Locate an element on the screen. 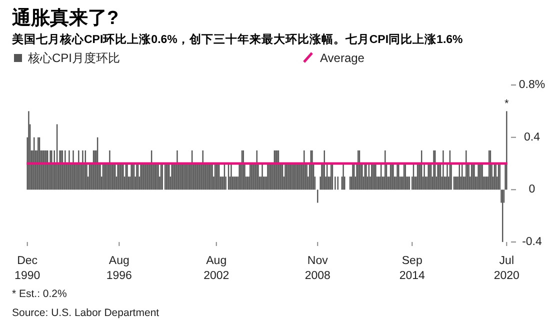  x-tick-label: Aug 1996 is located at coordinates (119, 268).